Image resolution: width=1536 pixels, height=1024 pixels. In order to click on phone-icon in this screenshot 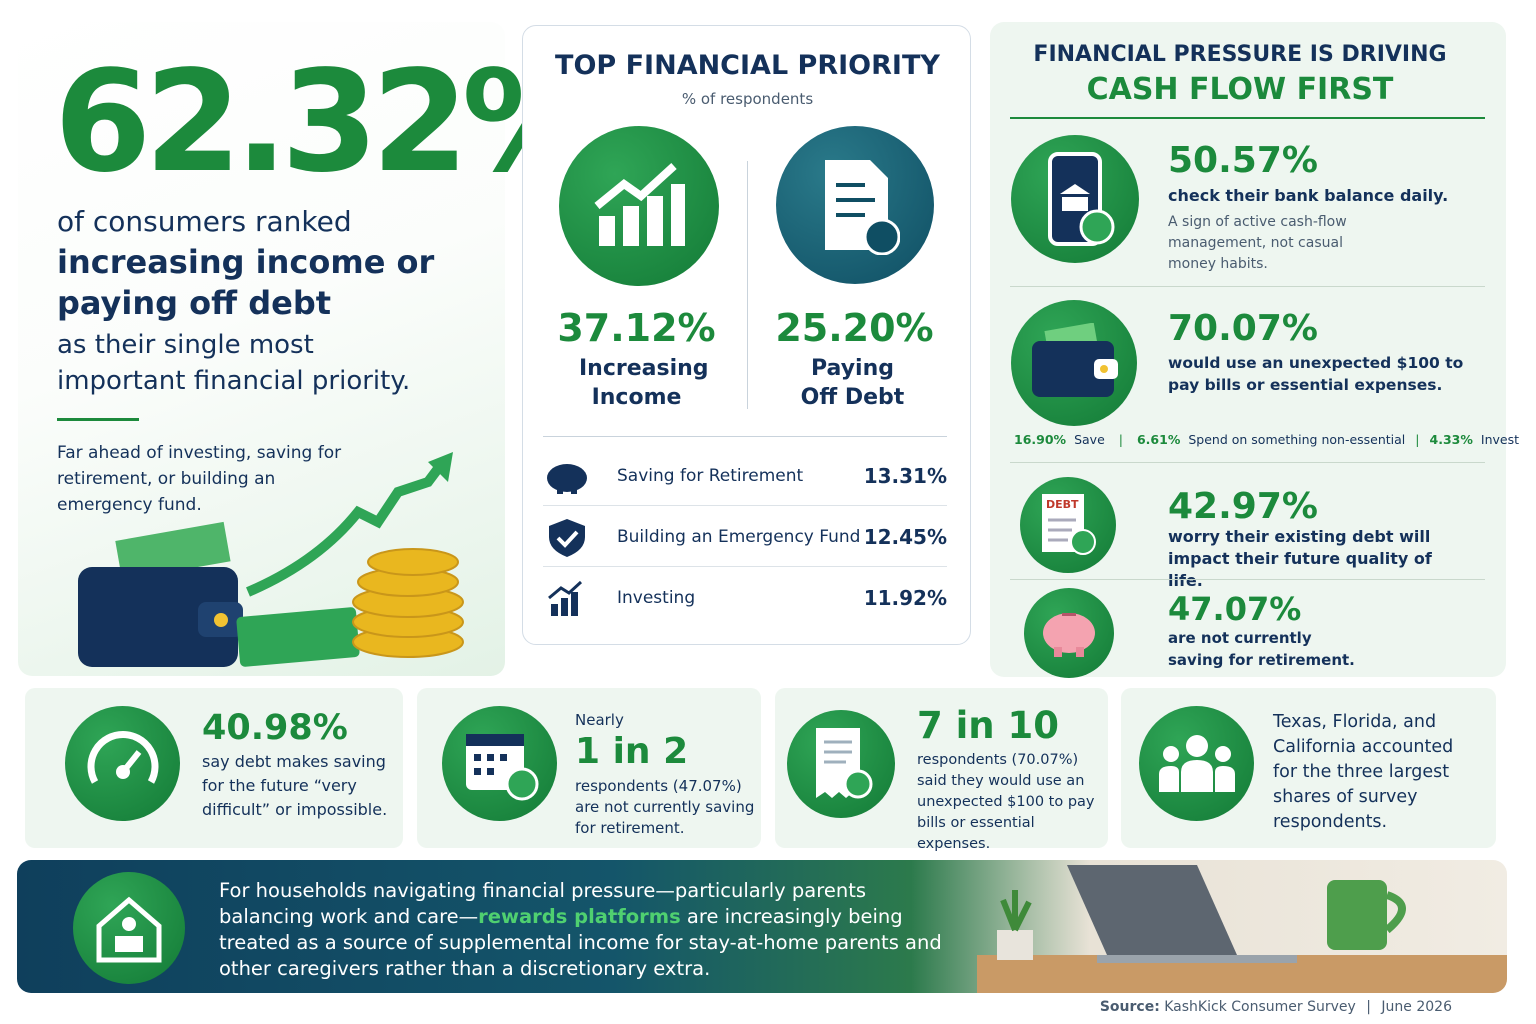, I will do `click(1075, 199)`.